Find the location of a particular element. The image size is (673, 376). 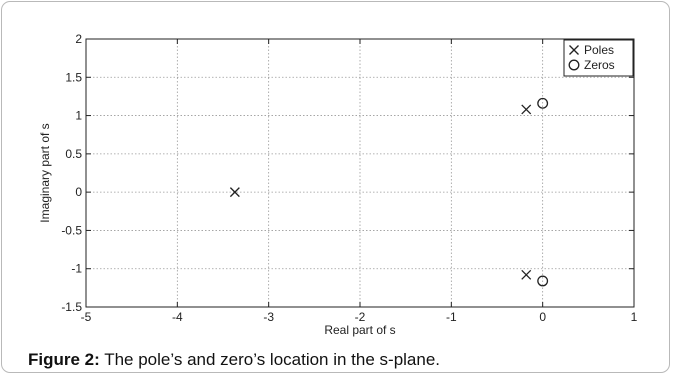

y-tick-label: 0.5 is located at coordinates (73, 154).